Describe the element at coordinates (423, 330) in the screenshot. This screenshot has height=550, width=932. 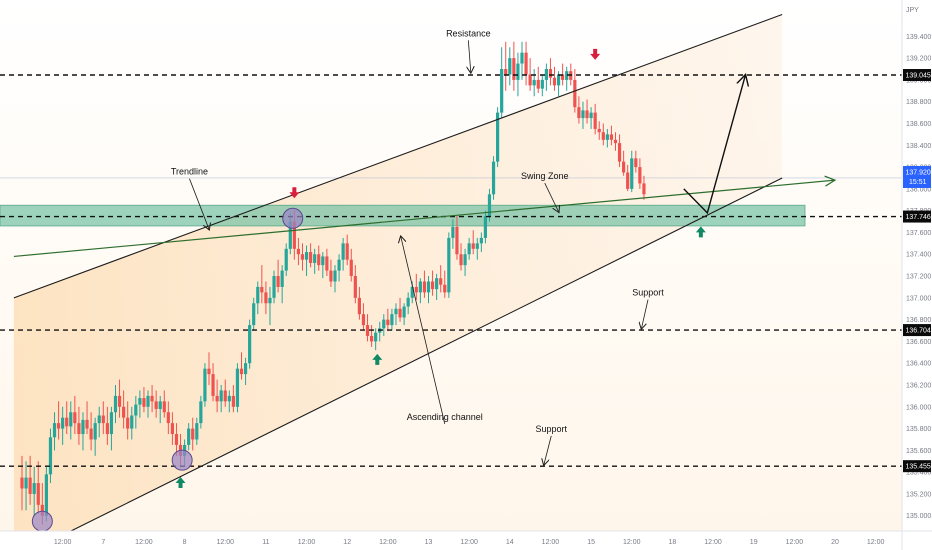
I see `annotation-pointer` at that location.